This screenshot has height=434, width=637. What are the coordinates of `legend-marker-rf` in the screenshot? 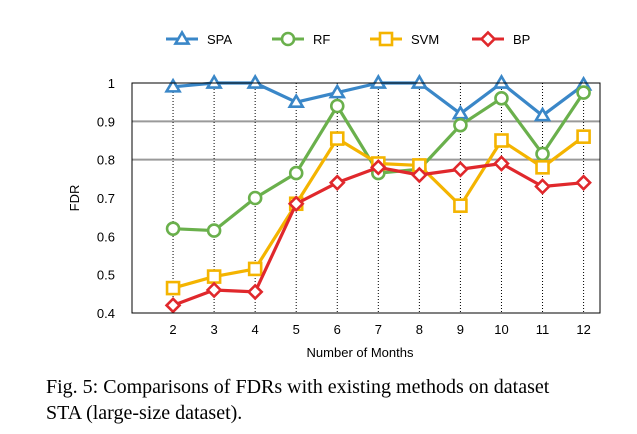 It's located at (288, 39).